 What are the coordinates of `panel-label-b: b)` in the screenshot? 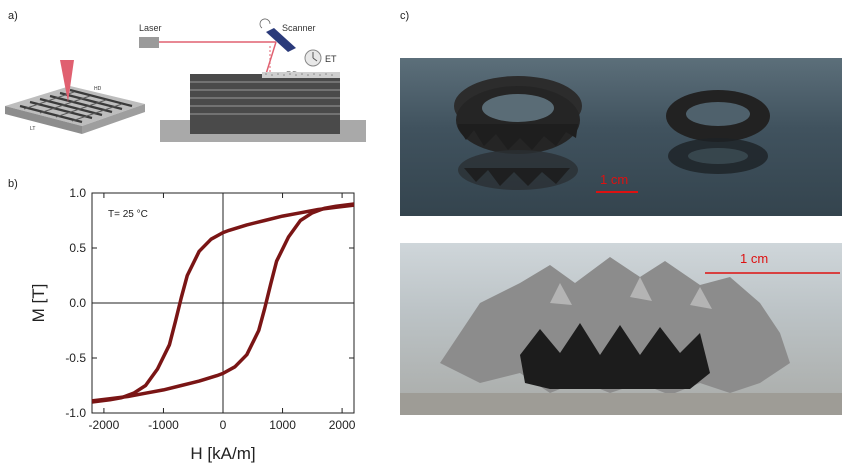 It's located at (13, 184).